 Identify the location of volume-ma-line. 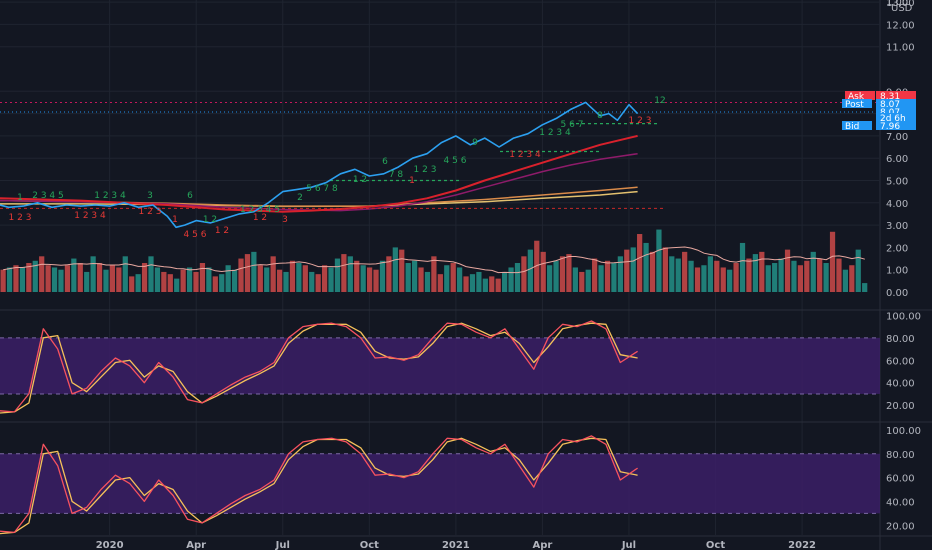
(434, 260).